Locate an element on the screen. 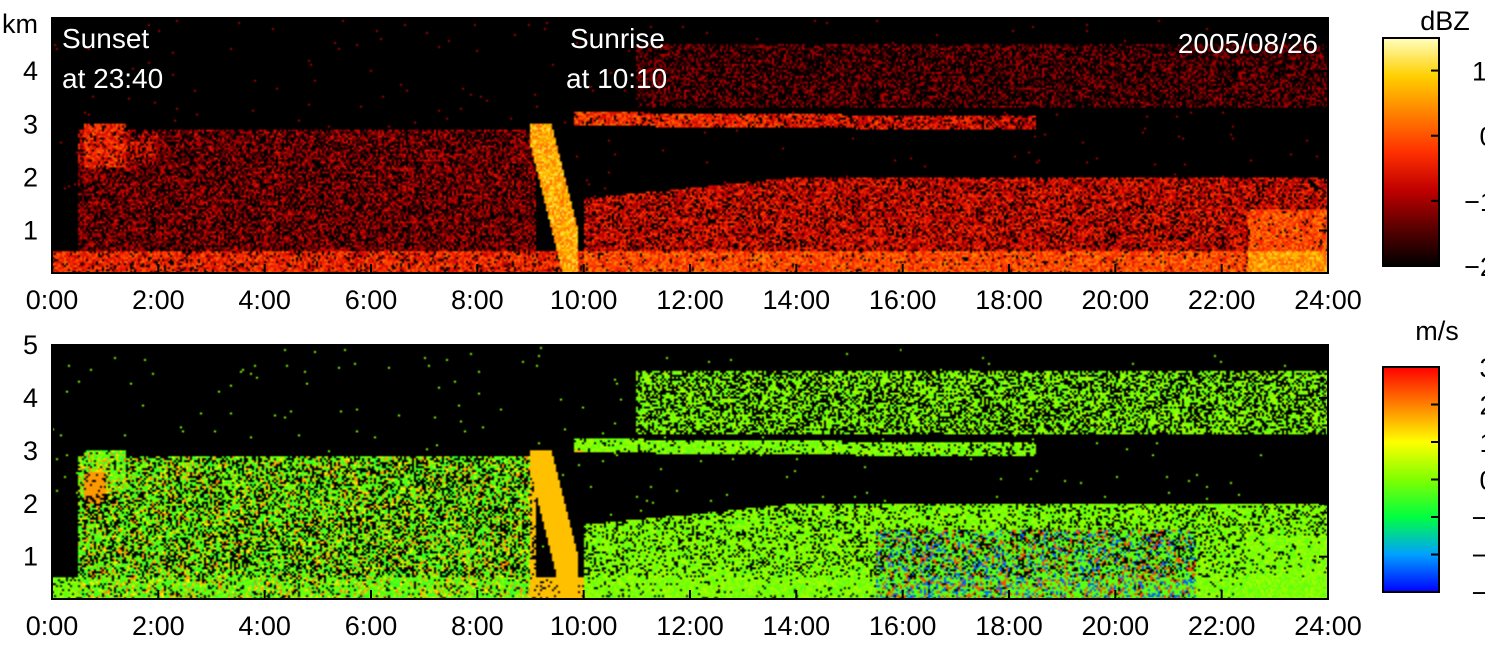 This screenshot has width=1485, height=654. colorbar-tick-label: 3 is located at coordinates (1482, 368).